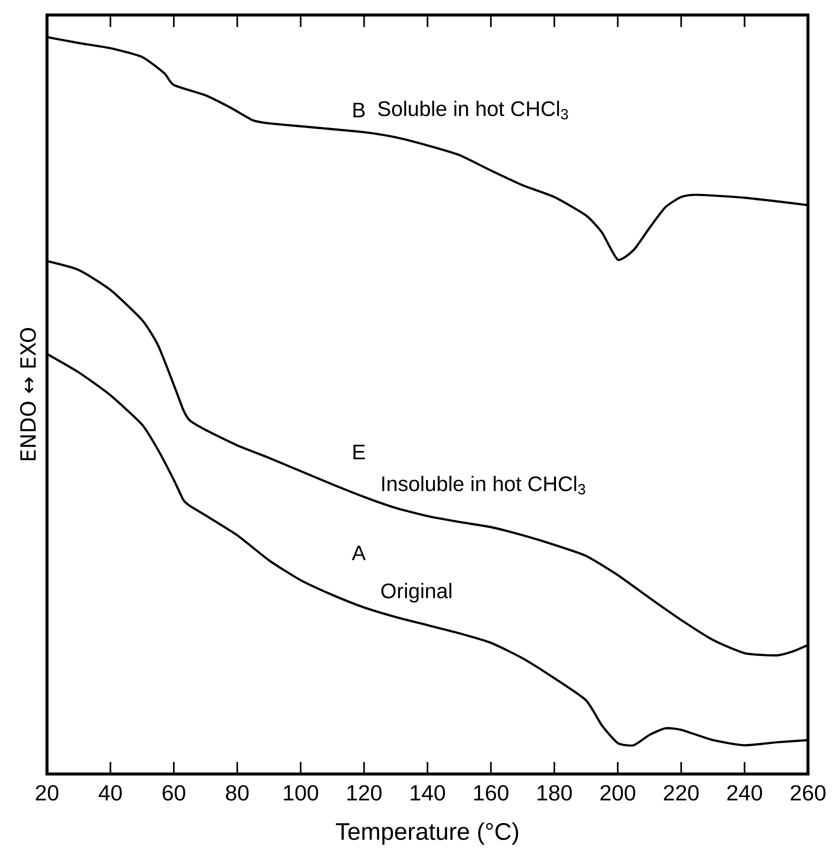 Image resolution: width=836 pixels, height=858 pixels. Describe the element at coordinates (364, 793) in the screenshot. I see `x-tick-label: 120` at that location.